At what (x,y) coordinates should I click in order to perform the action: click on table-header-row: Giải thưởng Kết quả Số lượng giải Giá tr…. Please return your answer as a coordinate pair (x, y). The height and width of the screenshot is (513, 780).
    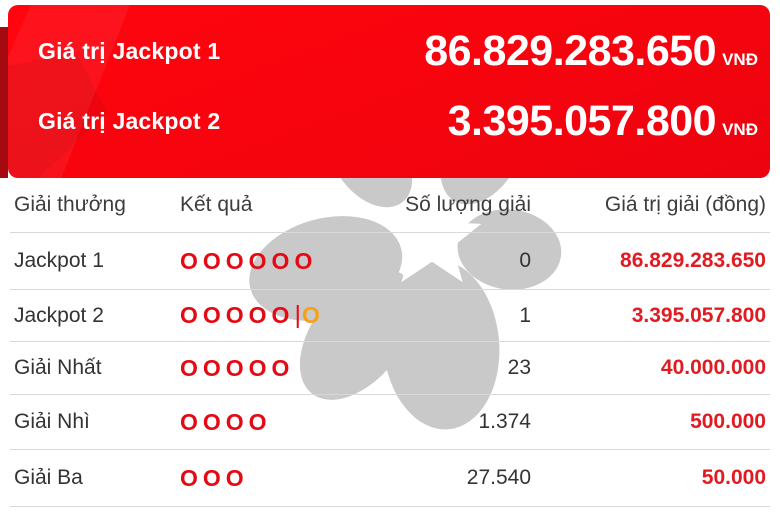
    Looking at the image, I should click on (390, 205).